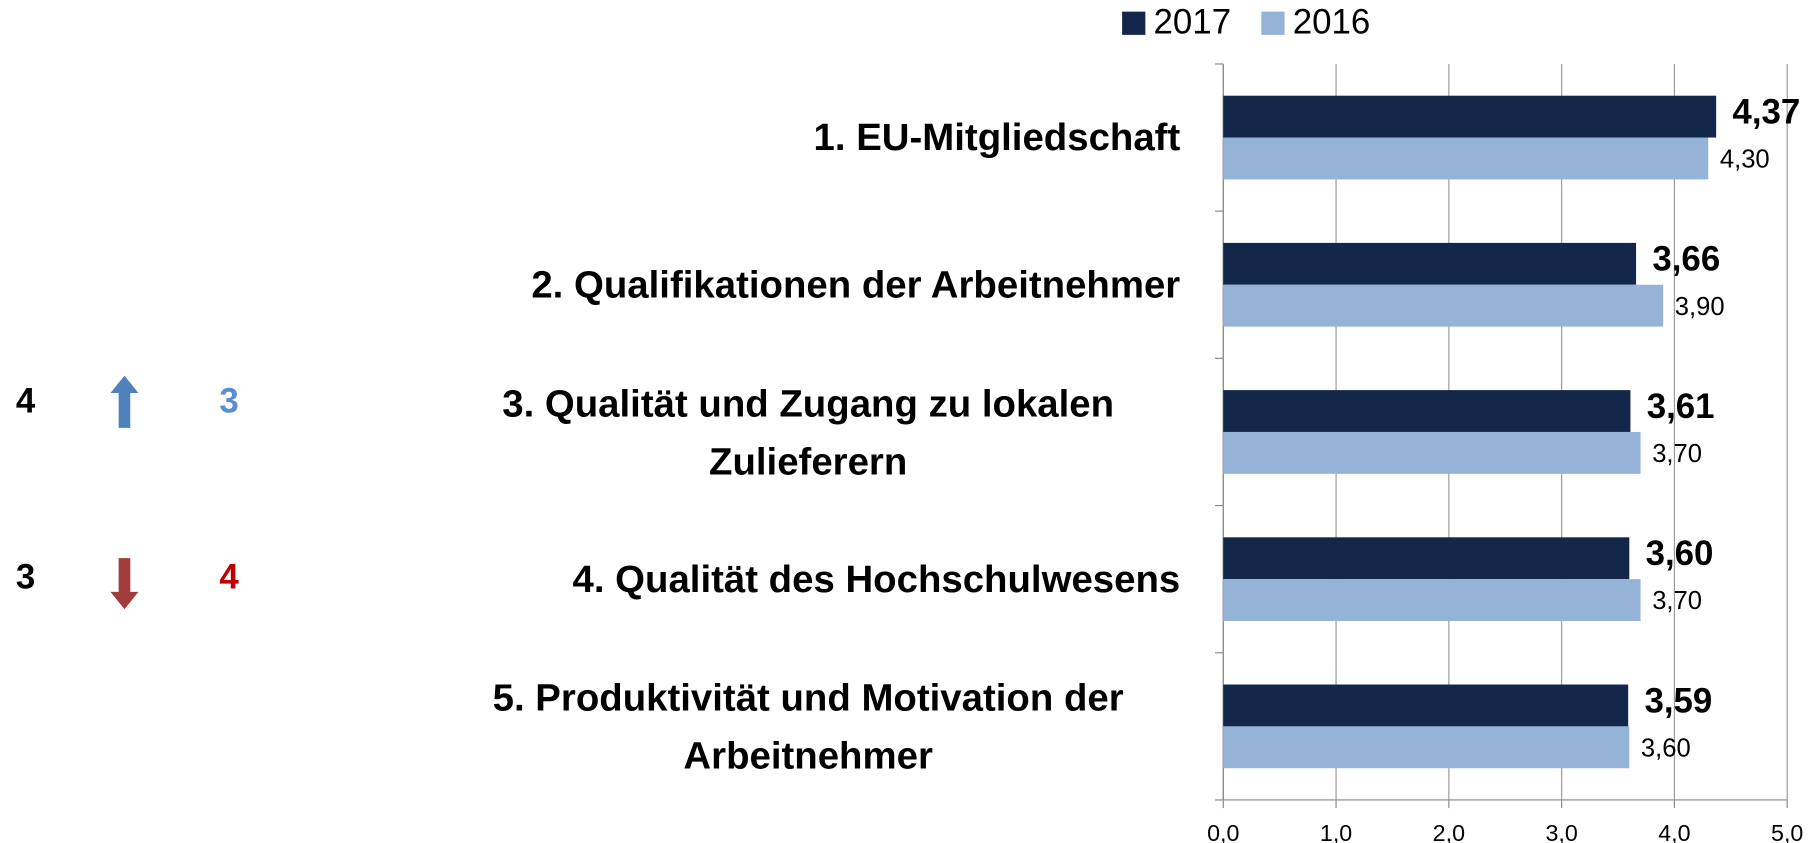 The image size is (1814, 843). I want to click on x-tick-label: 0,0, so click(1223, 831).